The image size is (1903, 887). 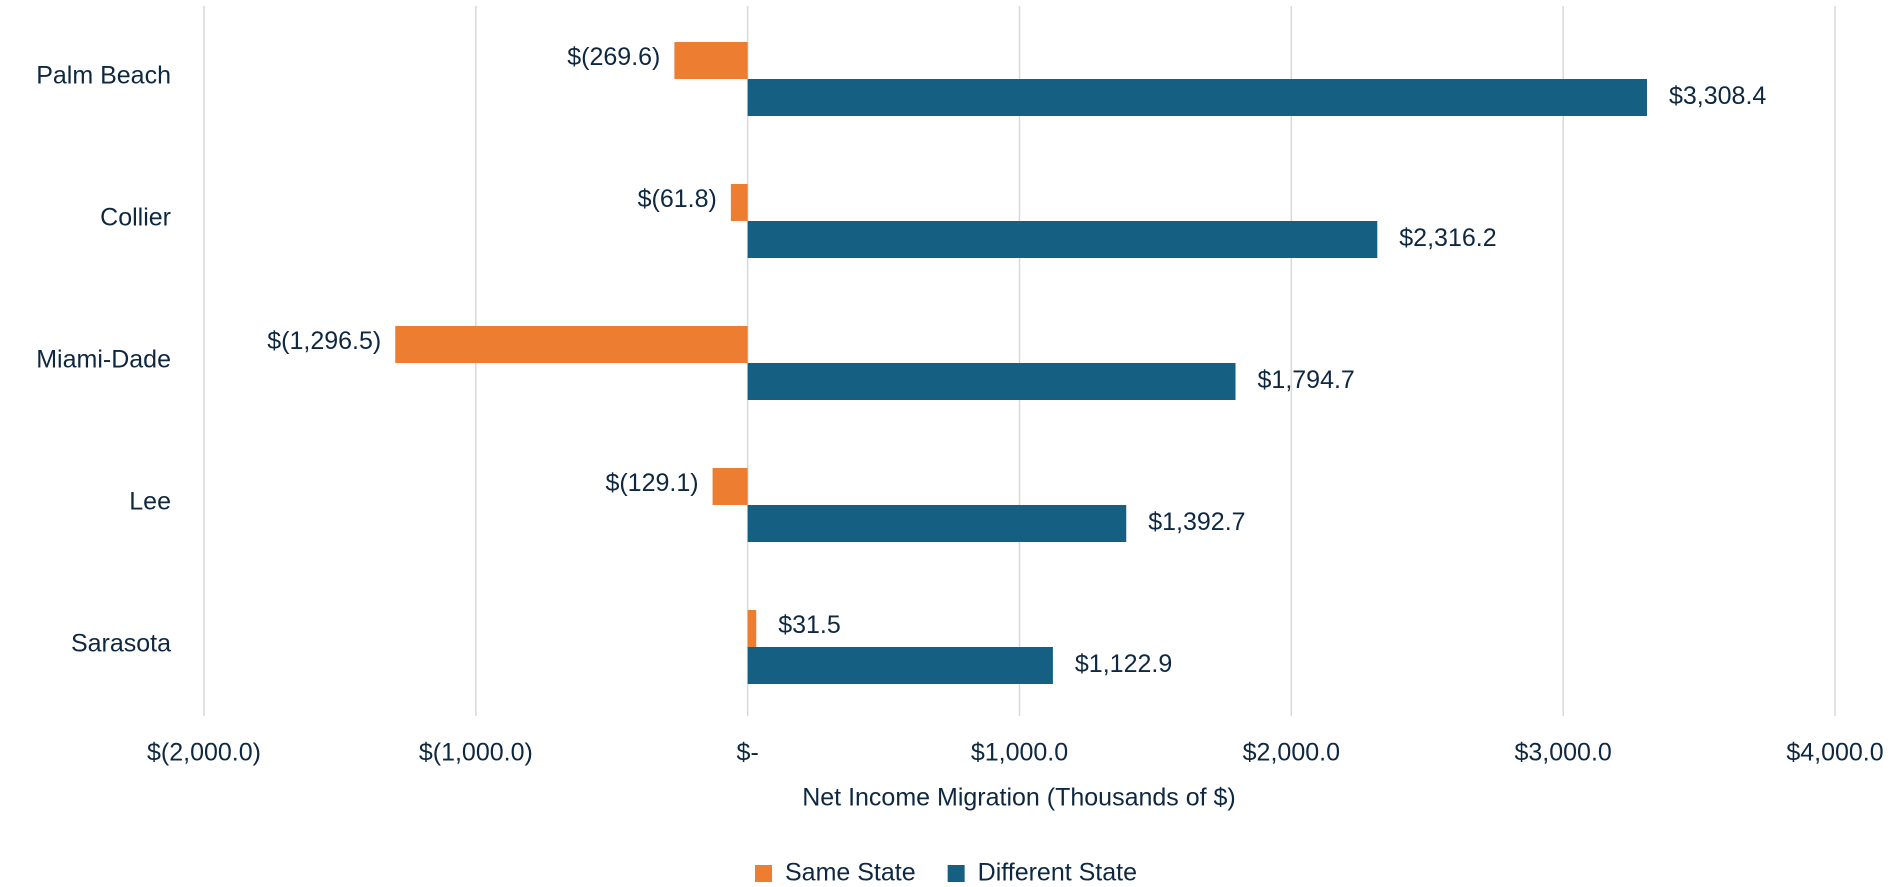 I want to click on y-tick-label: Palm Beach, so click(x=103, y=76).